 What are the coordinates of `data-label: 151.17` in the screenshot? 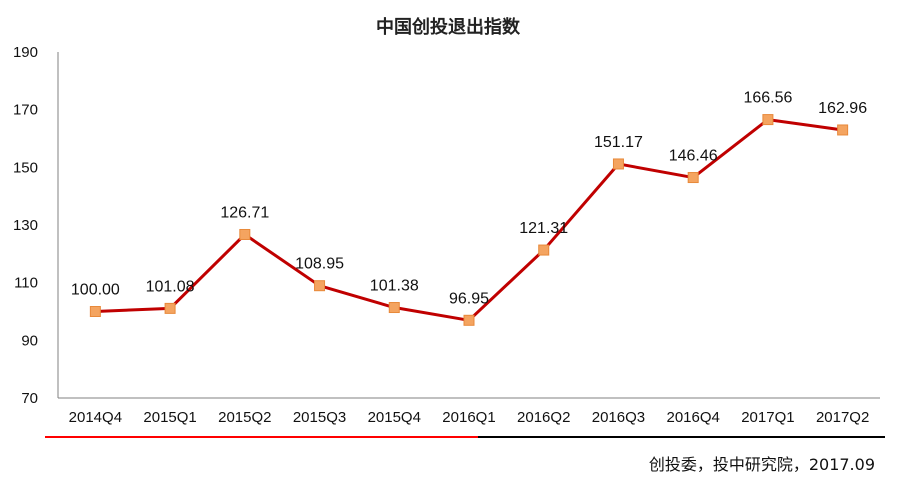 It's located at (618, 142).